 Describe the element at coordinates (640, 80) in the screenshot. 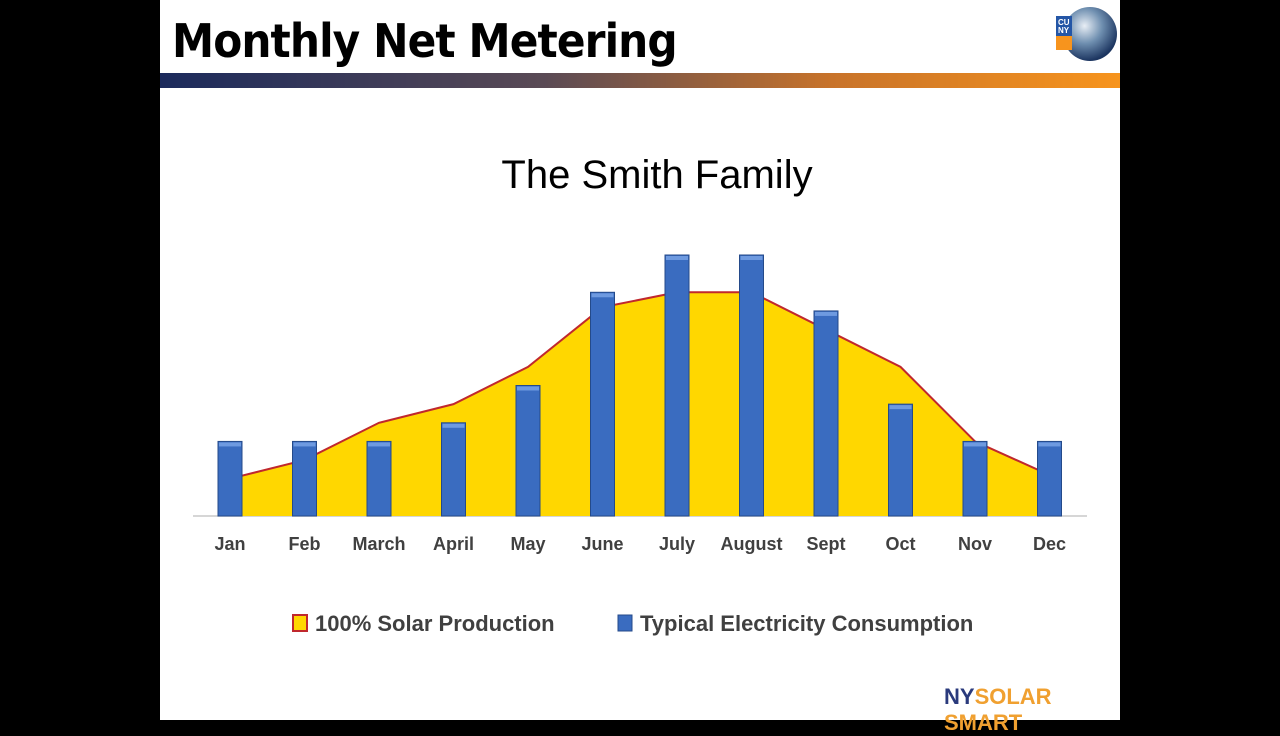

I see `title-gradient-bar` at that location.